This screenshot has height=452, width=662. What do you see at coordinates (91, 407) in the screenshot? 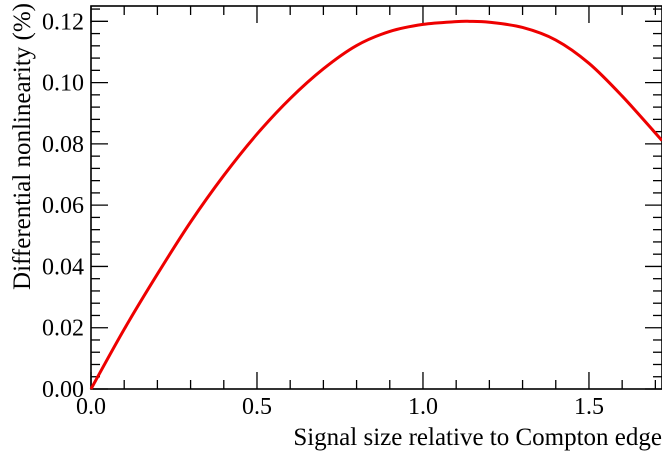
I see `x-tick-label: 0.0` at bounding box center [91, 407].